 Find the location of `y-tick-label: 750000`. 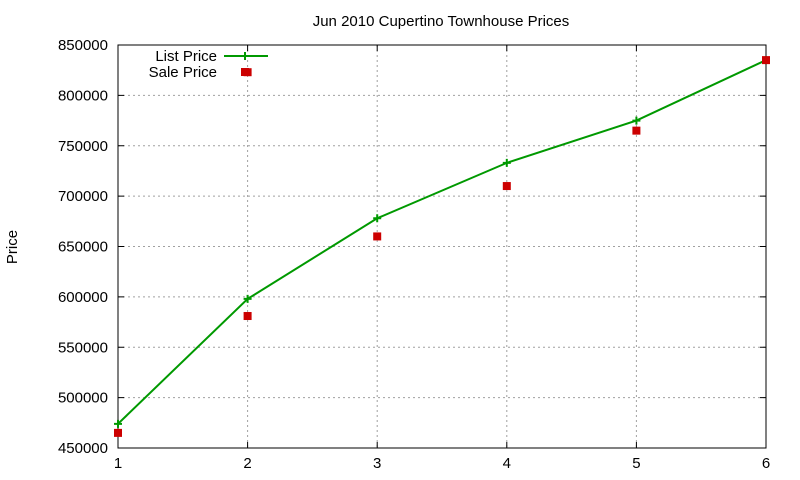

y-tick-label: 750000 is located at coordinates (83, 146).